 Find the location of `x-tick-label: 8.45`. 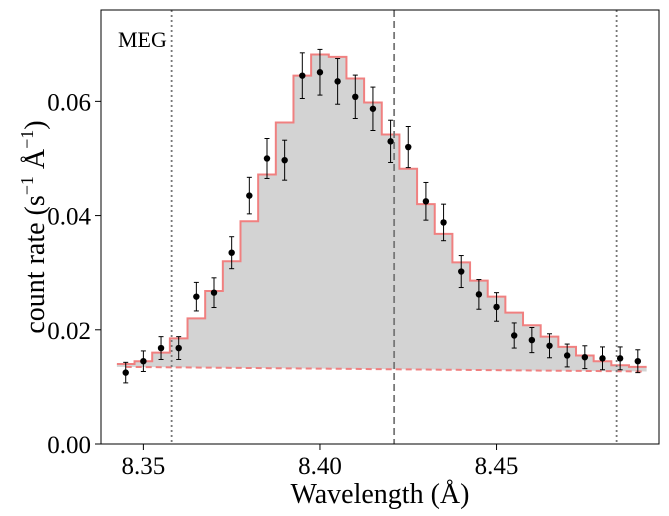

x-tick-label: 8.45 is located at coordinates (497, 466).